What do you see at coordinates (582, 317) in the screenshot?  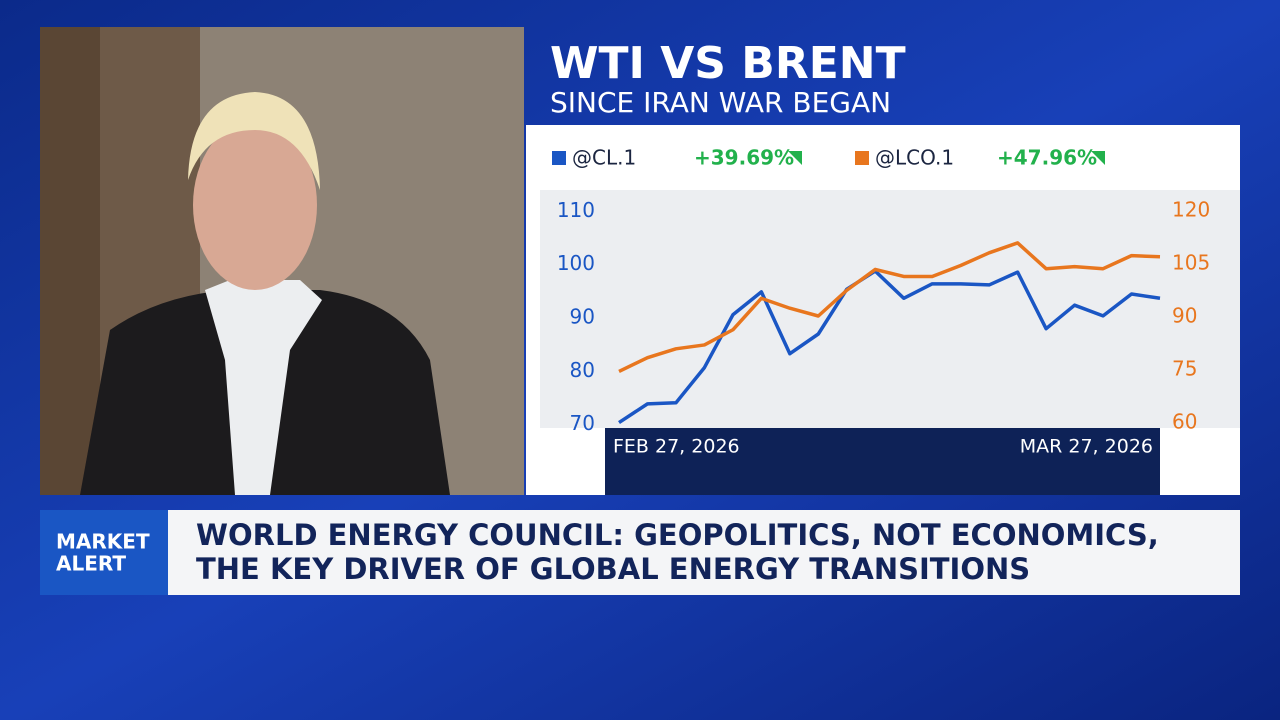 I see `y-tick-label: 90` at bounding box center [582, 317].